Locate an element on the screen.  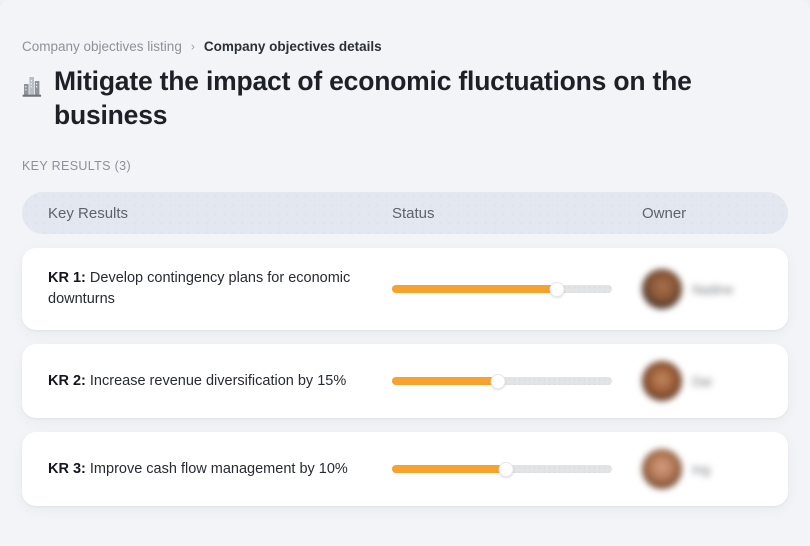
owner-cell: Ing is located at coordinates (715, 469).